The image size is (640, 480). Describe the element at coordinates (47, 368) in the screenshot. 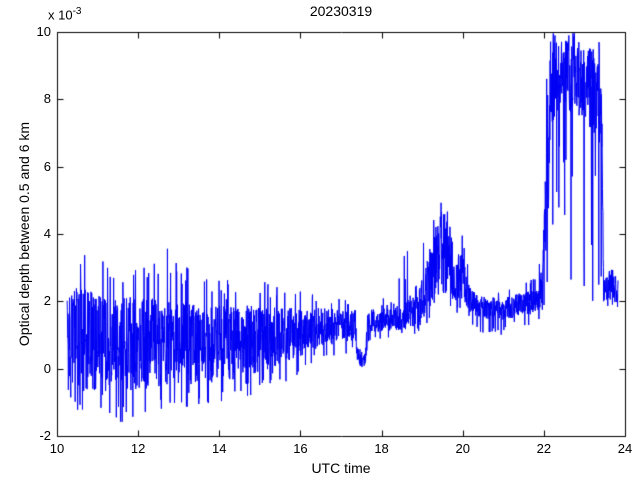

I see `y-tick-label: 0` at that location.